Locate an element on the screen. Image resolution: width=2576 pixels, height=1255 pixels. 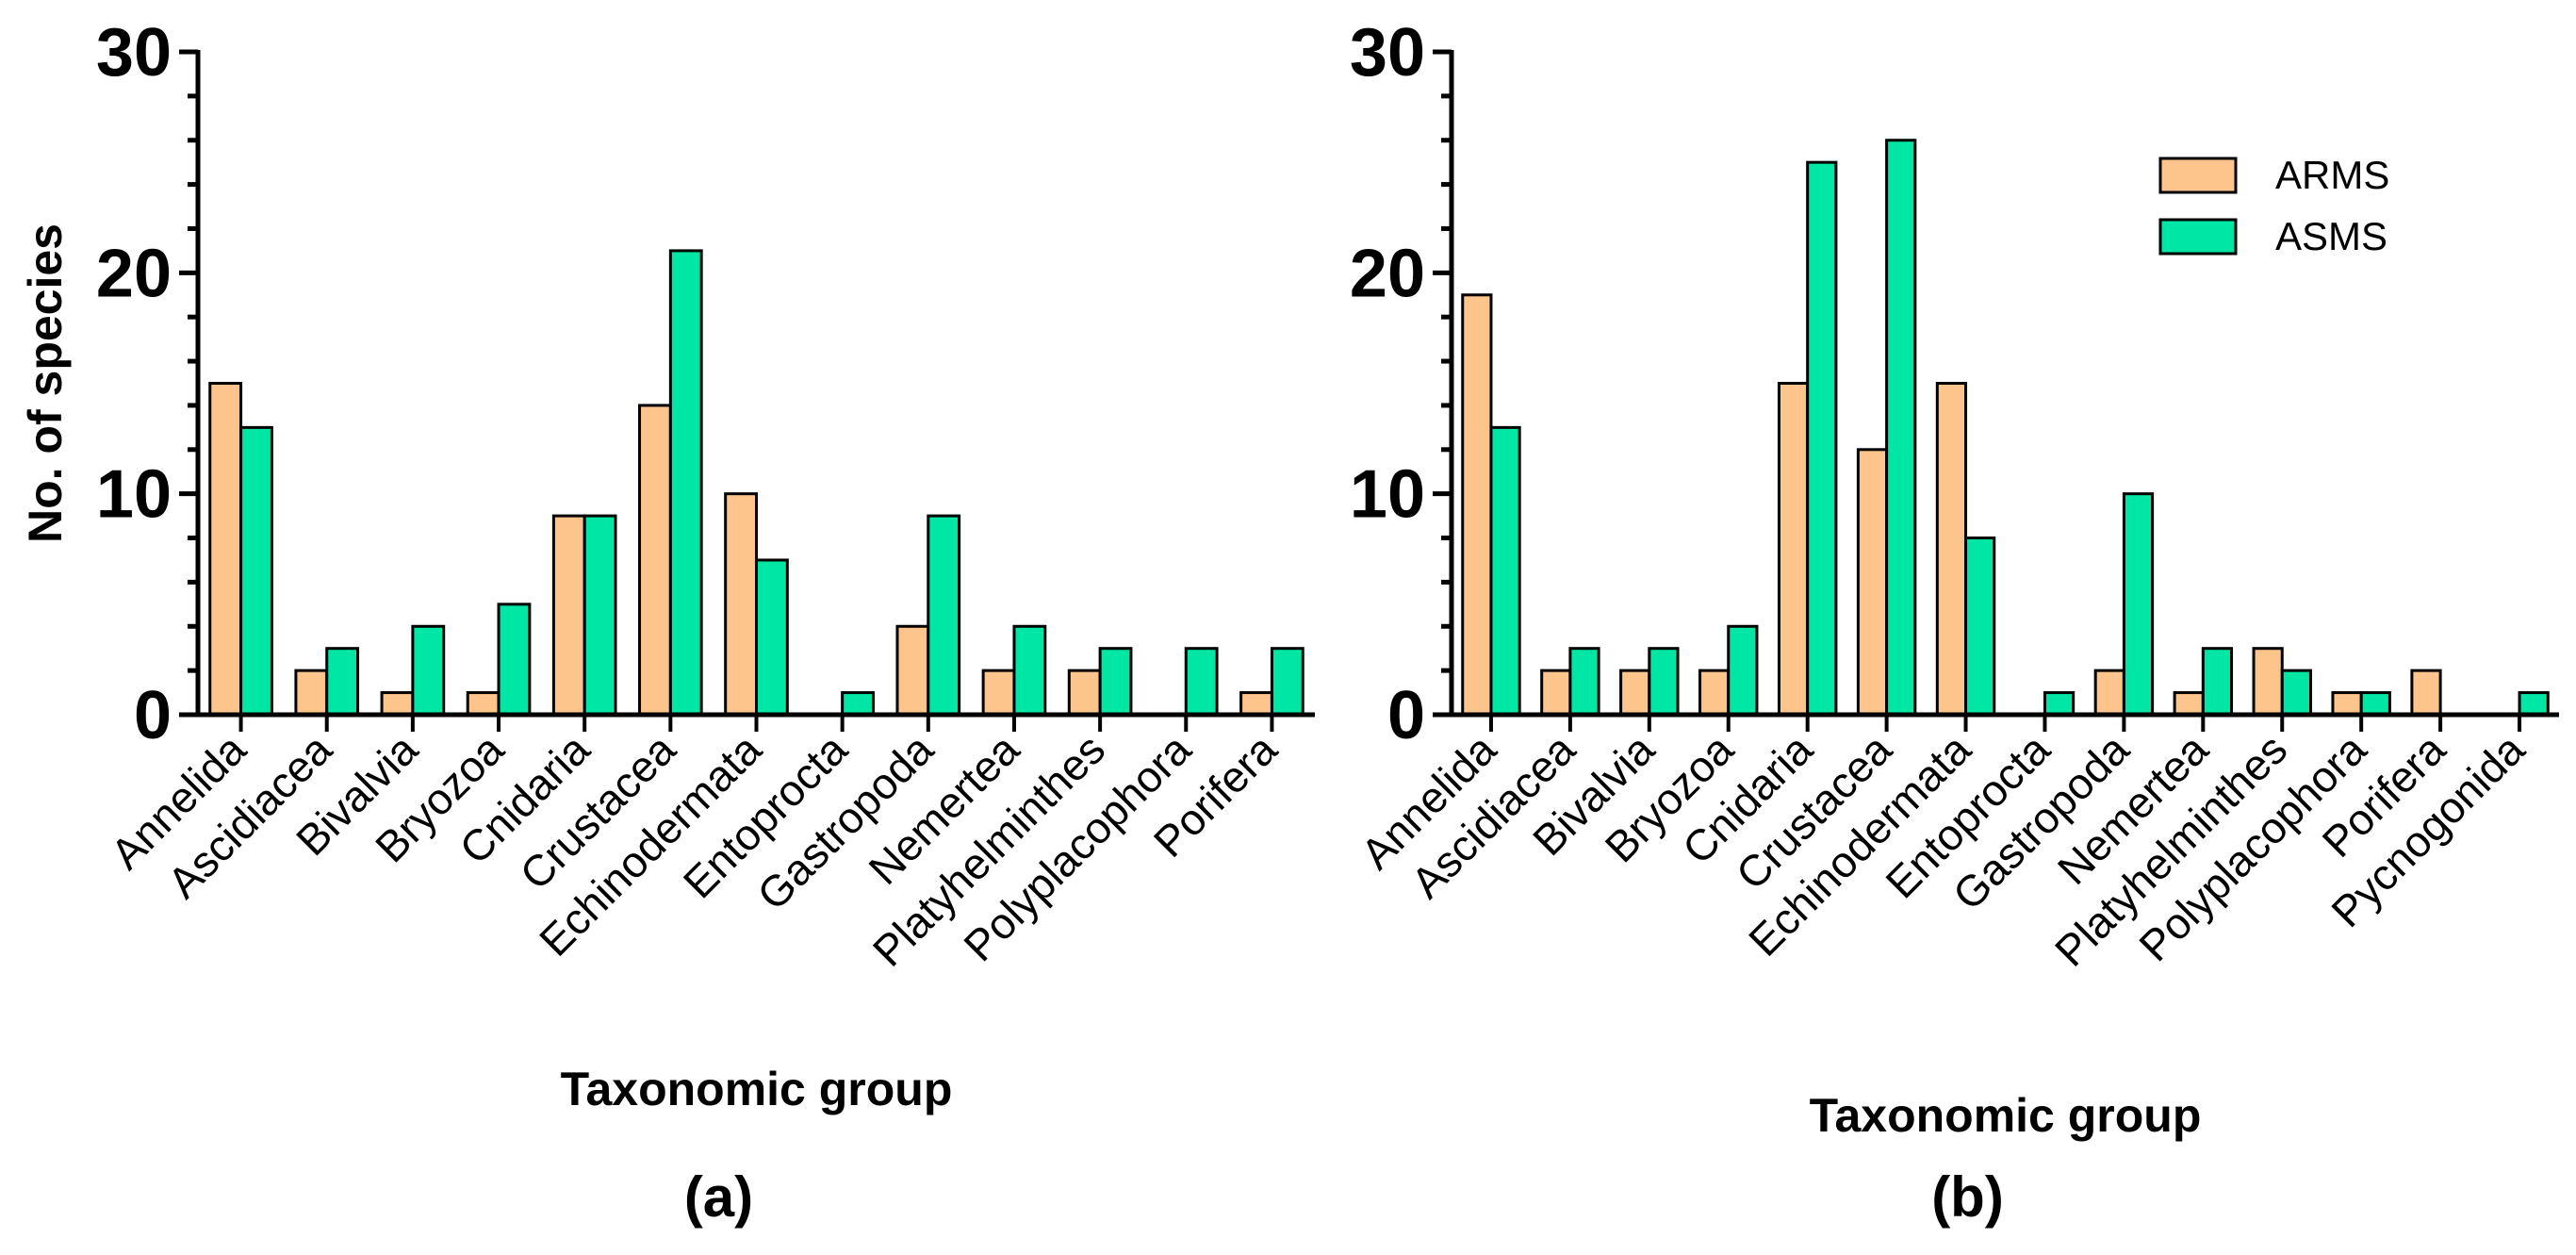
bar-b-asms-cnidaria is located at coordinates (1822, 439).